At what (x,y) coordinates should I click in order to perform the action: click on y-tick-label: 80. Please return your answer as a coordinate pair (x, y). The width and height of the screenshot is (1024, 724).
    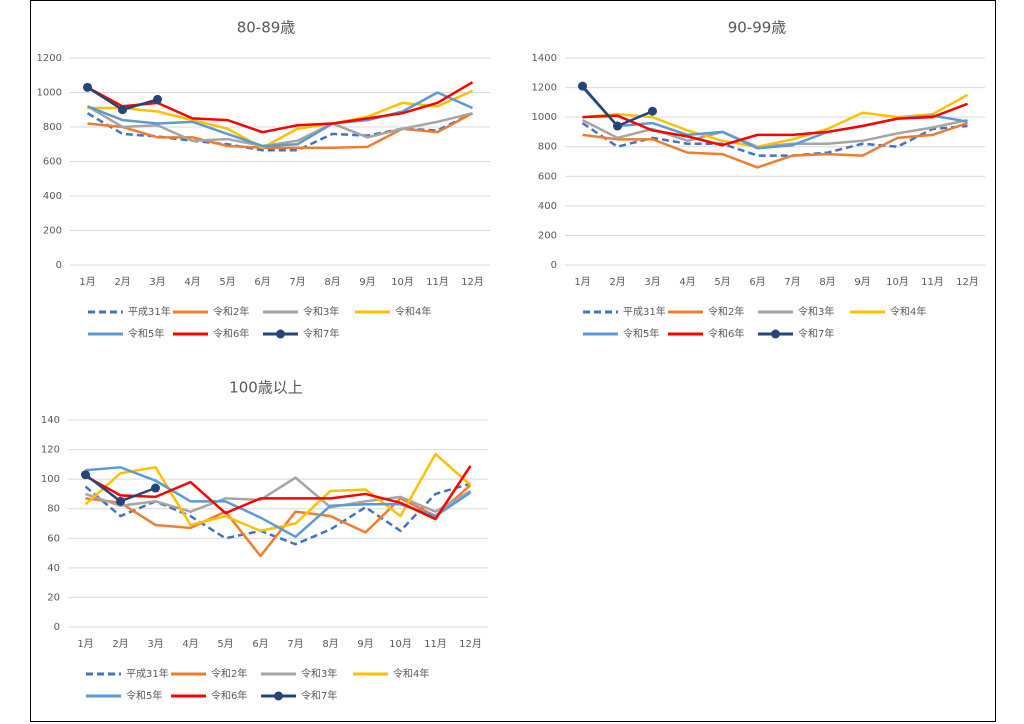
    Looking at the image, I should click on (53, 509).